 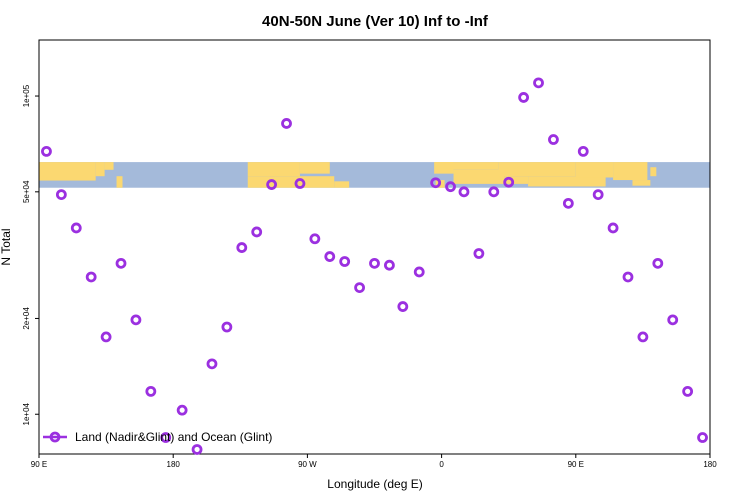 What do you see at coordinates (26, 413) in the screenshot?
I see `y-tick-label: 1e+04` at bounding box center [26, 413].